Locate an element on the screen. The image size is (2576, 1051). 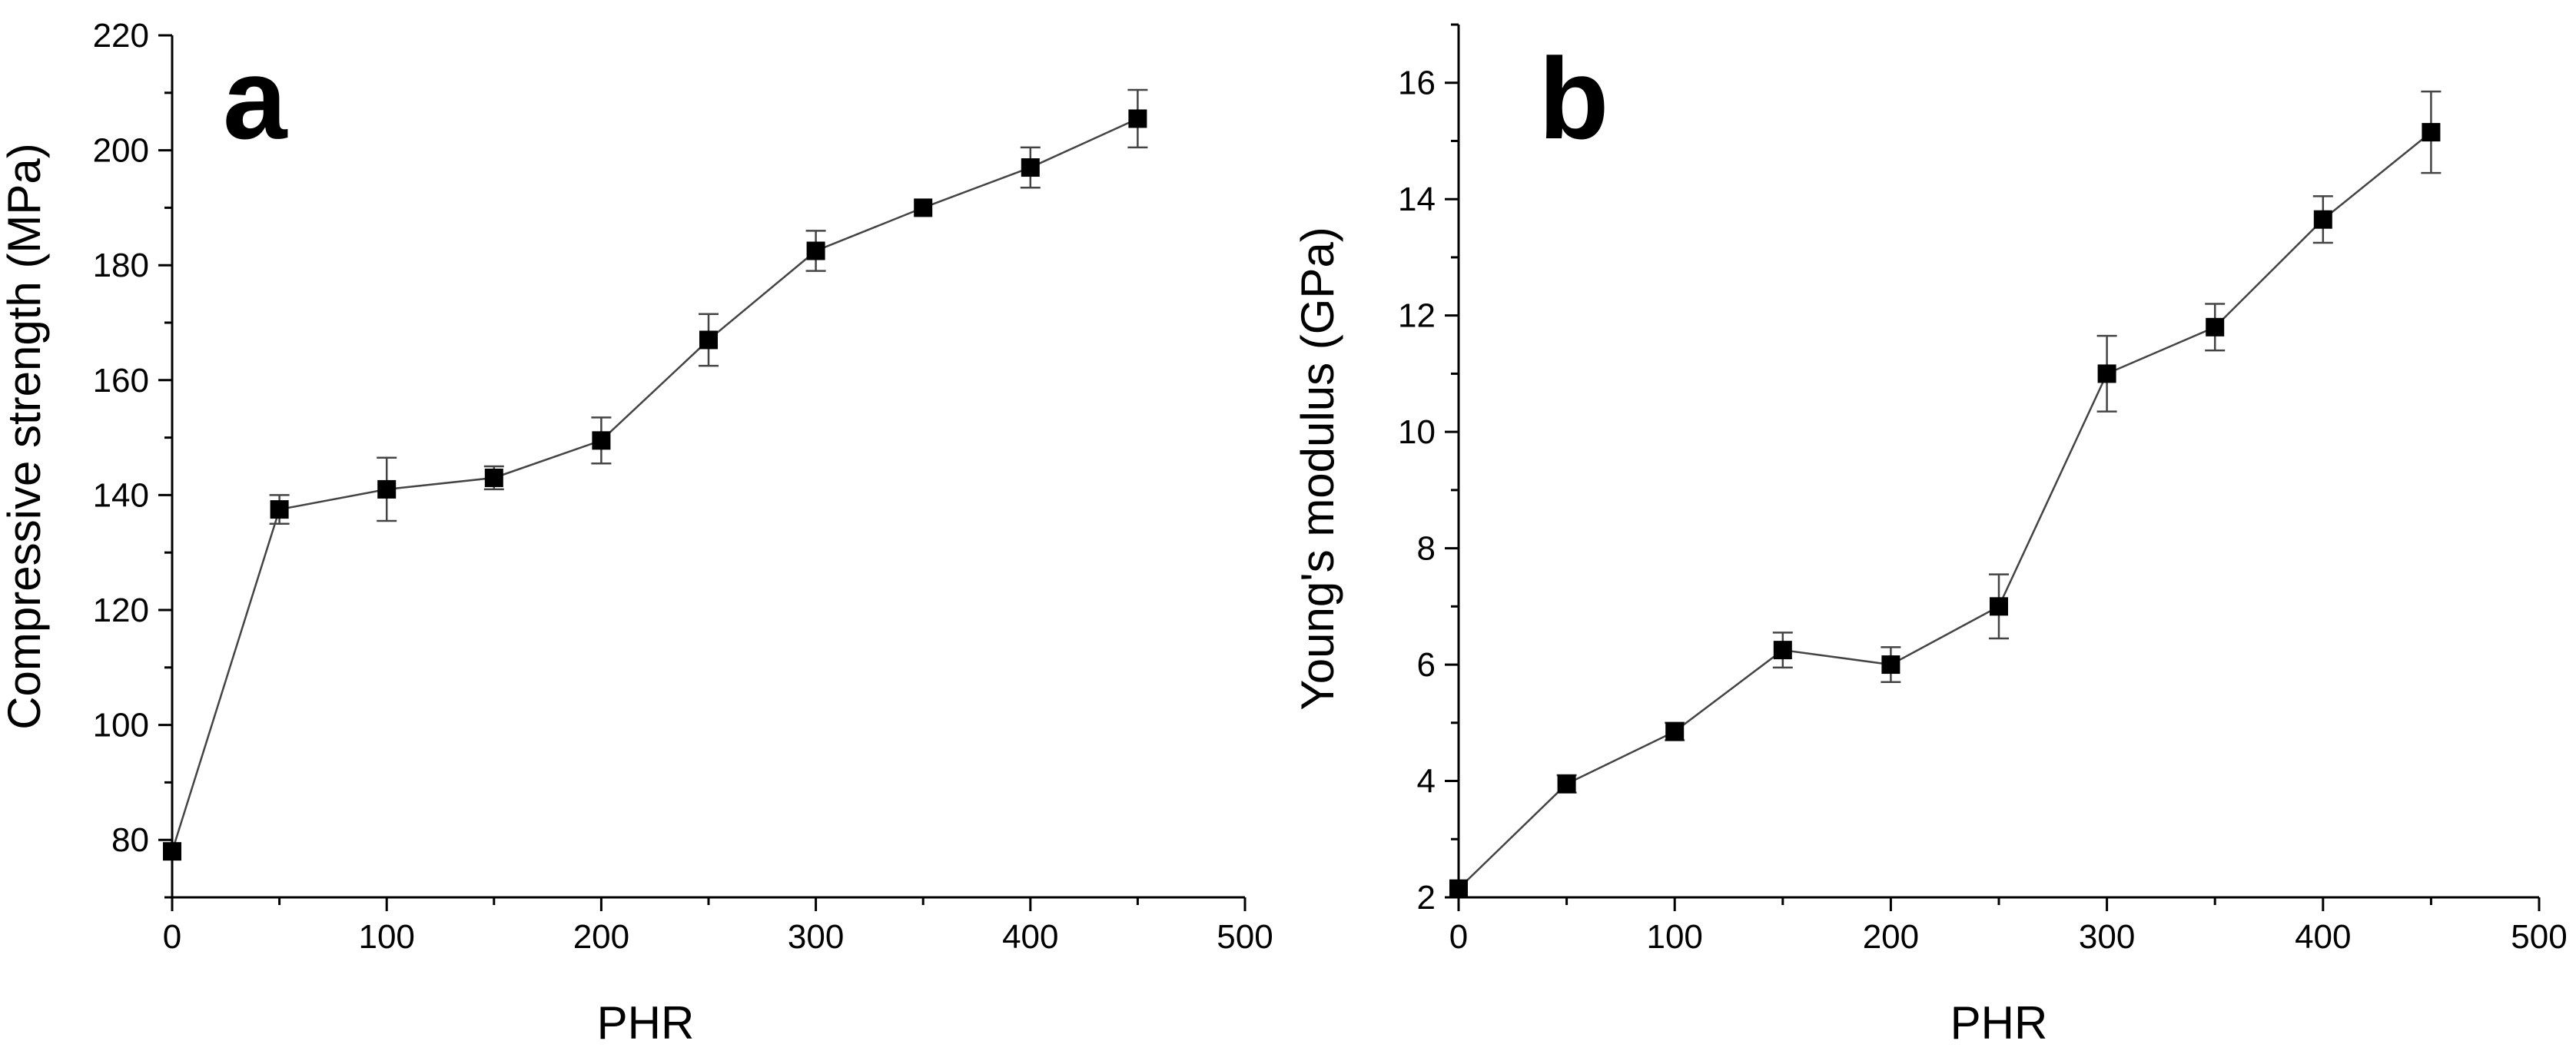
panel-b-x-tick-label: 300 is located at coordinates (2107, 937).